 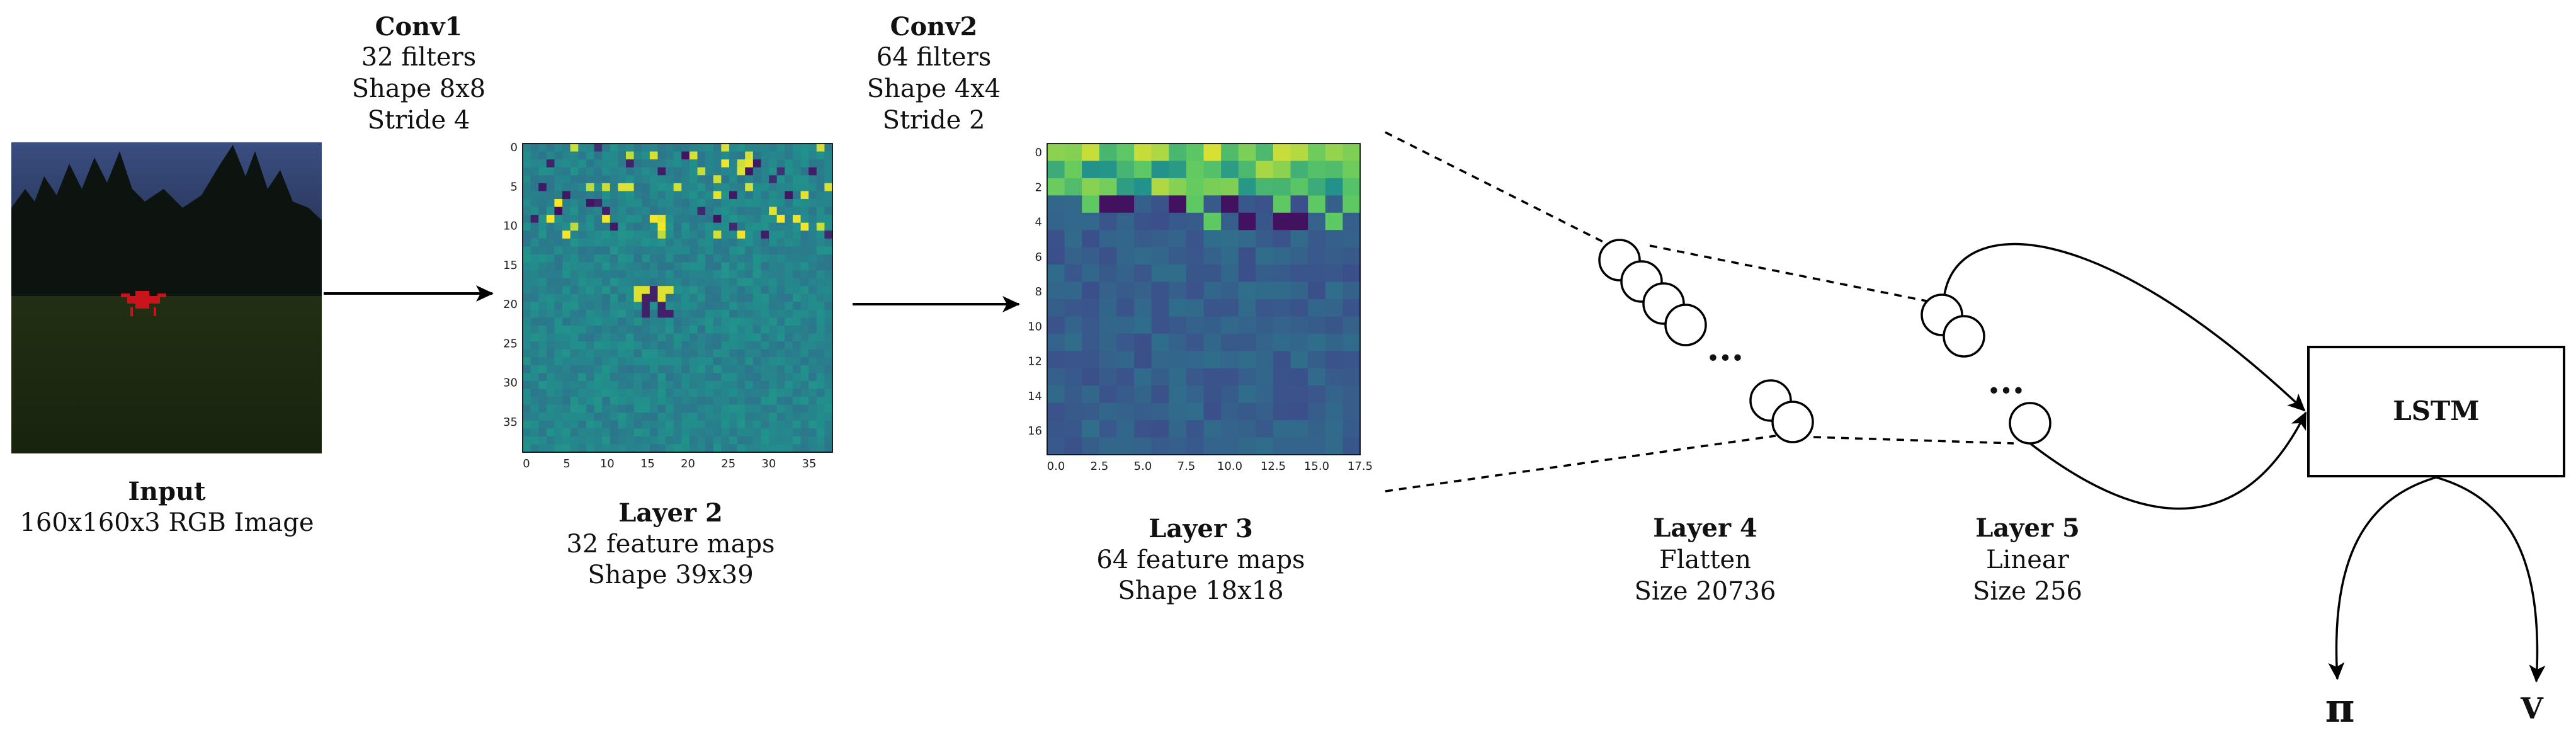 What do you see at coordinates (1316, 466) in the screenshot?
I see `tick-label: 15.0` at bounding box center [1316, 466].